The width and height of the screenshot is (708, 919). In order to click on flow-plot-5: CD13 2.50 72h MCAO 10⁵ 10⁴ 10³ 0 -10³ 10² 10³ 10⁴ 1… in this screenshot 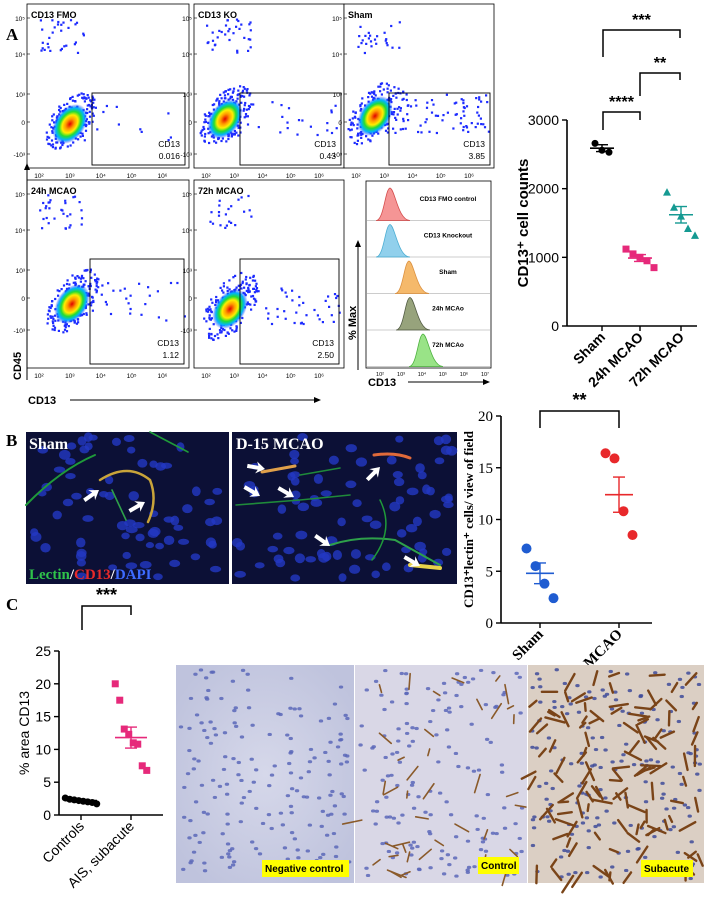, I will do `click(262, 279)`.